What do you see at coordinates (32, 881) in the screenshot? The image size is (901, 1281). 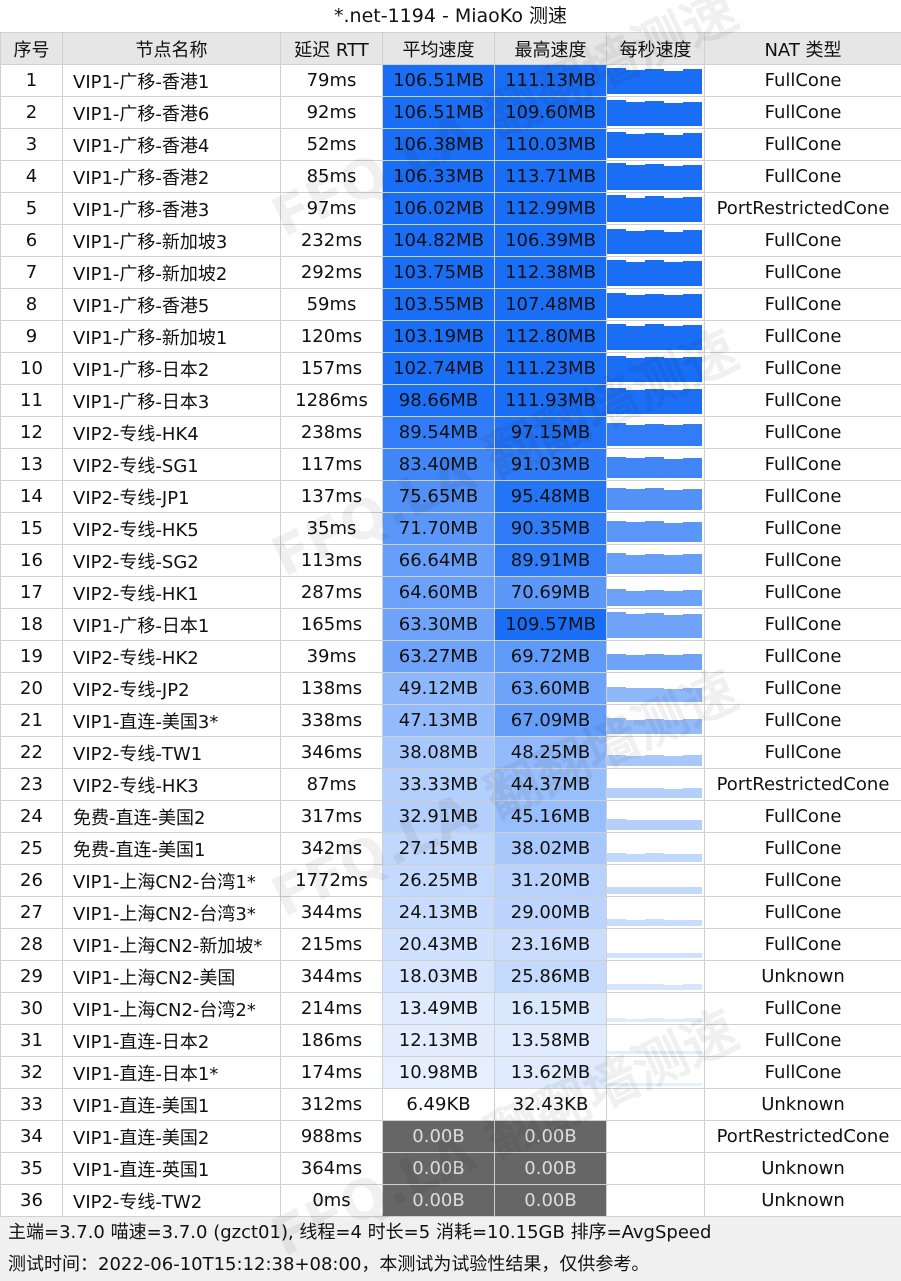 I see `cell-index: 26` at bounding box center [32, 881].